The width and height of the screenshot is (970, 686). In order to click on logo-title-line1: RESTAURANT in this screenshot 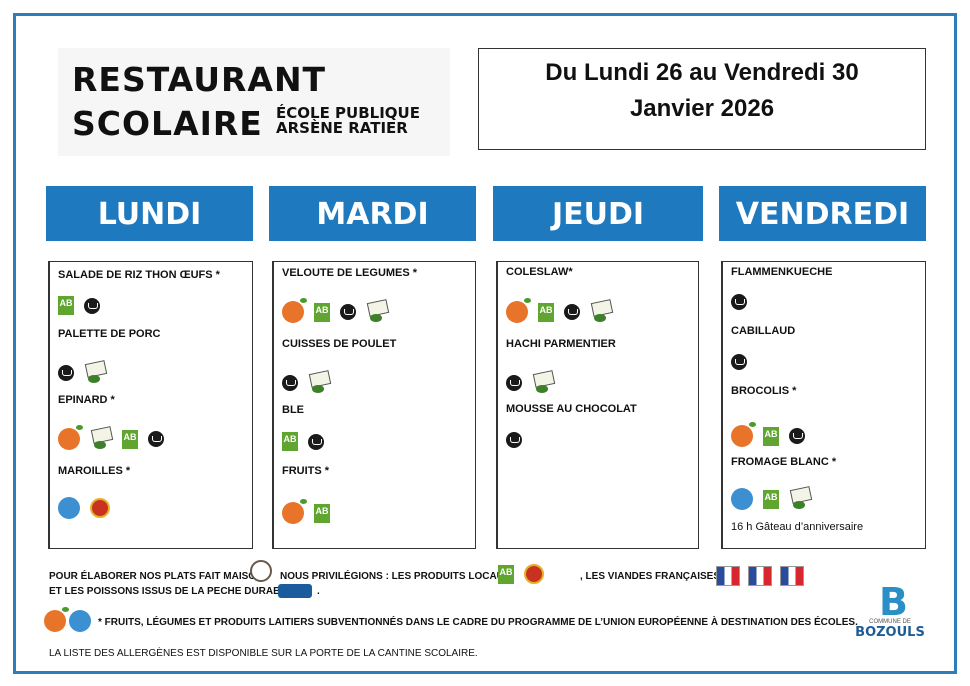, I will do `click(199, 79)`.